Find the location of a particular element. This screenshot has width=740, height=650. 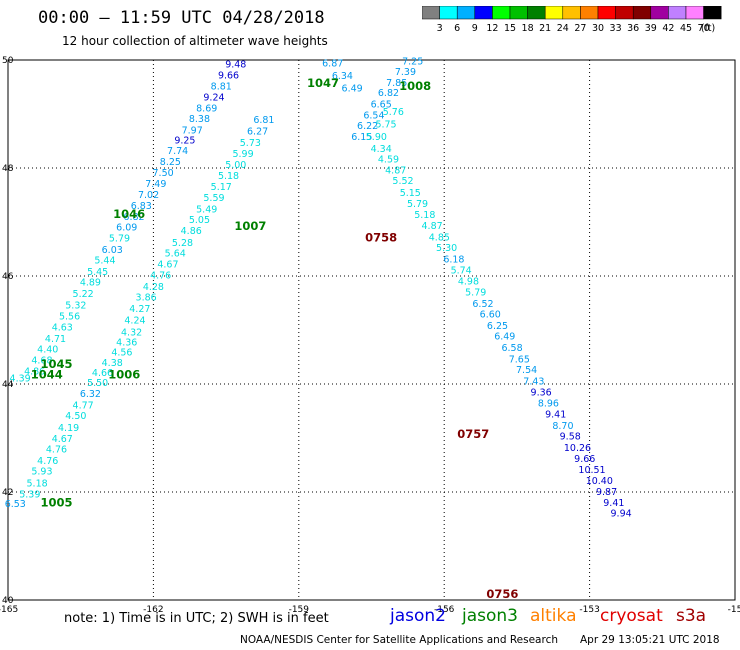

wave-height-point: 4.34 is located at coordinates (381, 149).